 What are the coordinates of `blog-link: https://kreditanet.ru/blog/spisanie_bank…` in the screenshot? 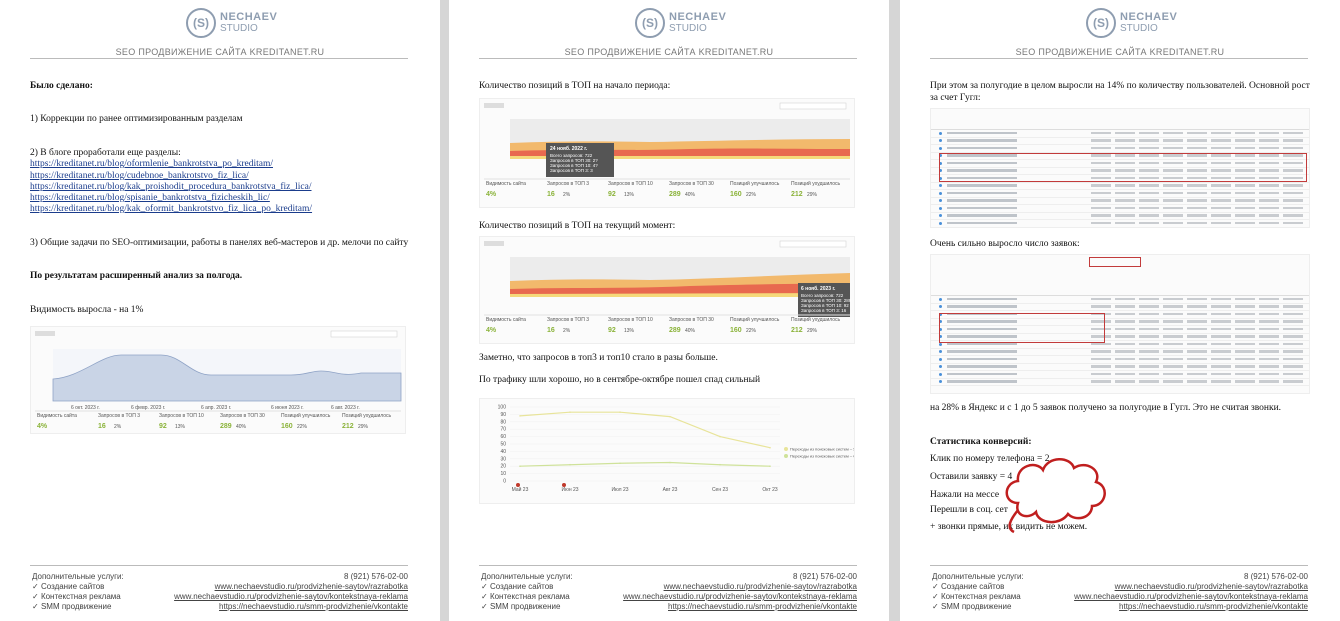 It's located at (150, 198).